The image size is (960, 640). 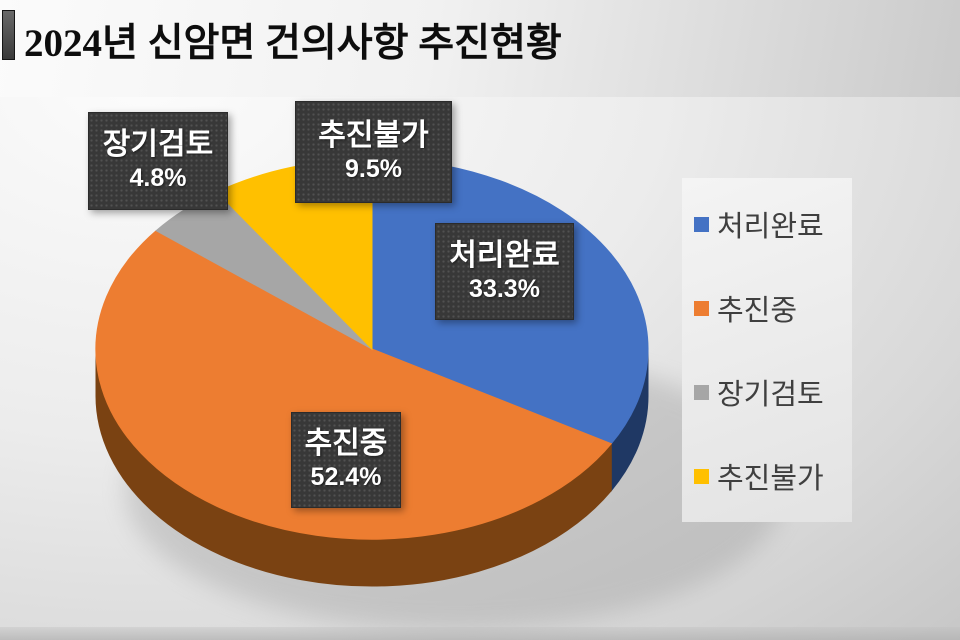 I want to click on data-label-notpossible: 추진불가 9.5%, so click(x=373, y=152).